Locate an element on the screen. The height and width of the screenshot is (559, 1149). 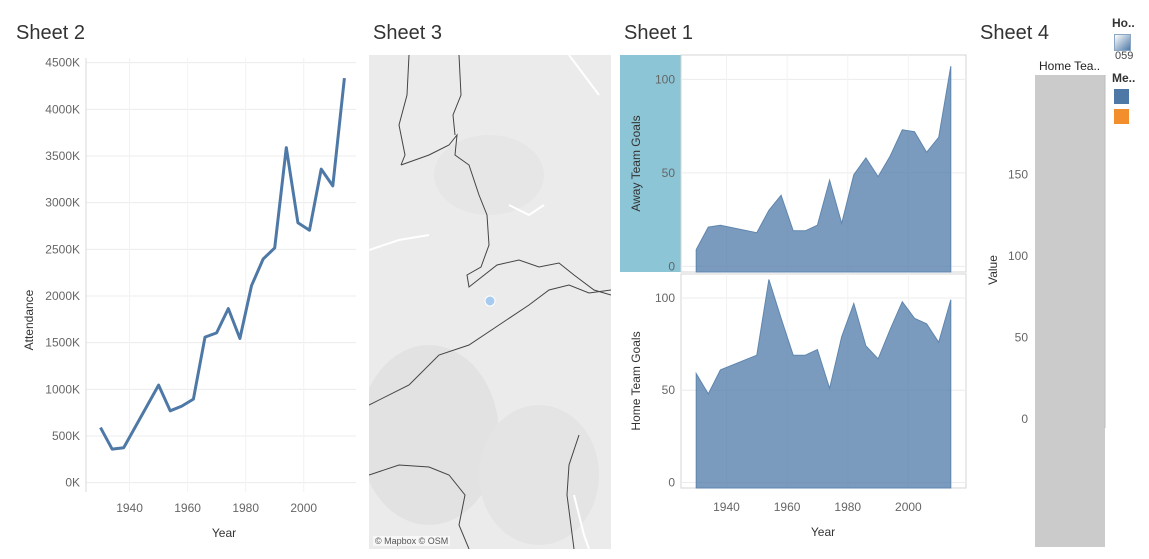
y-tick-label: 4500K is located at coordinates (62, 63).